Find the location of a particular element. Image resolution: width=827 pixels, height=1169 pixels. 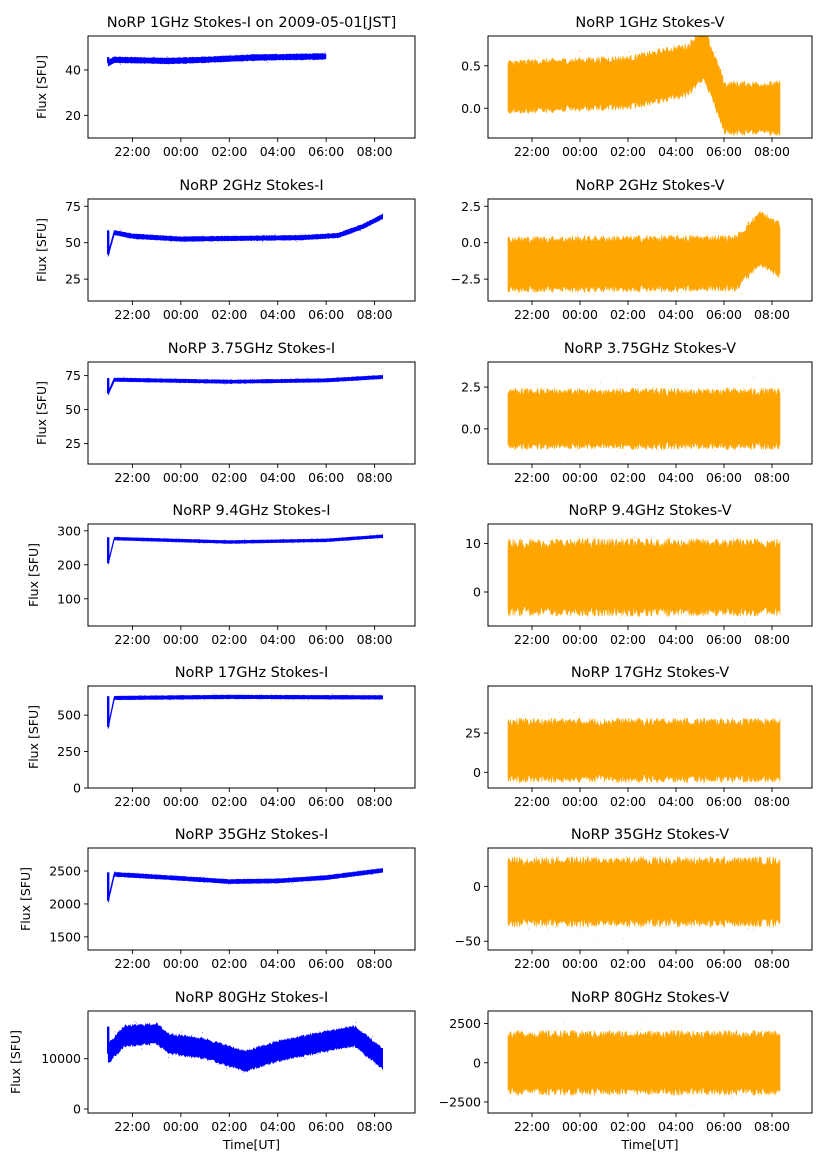

y-tick-label: 500 is located at coordinates (69, 715).